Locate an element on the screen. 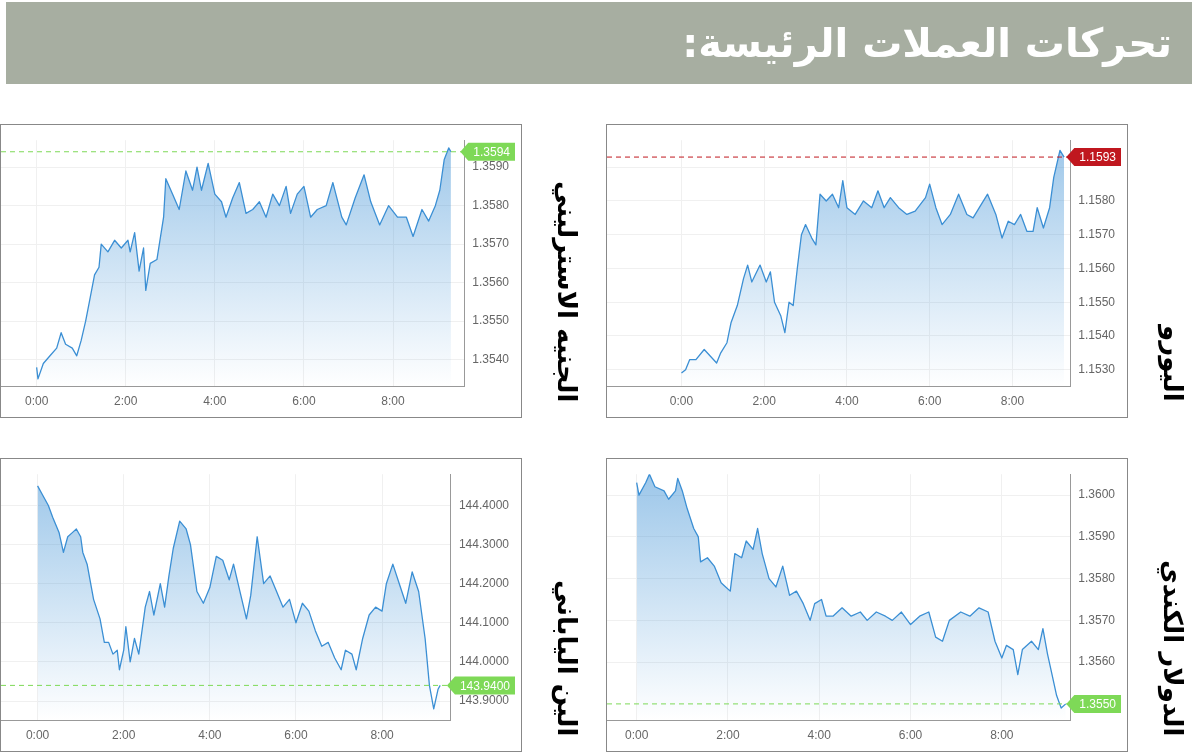  ref-line-label: 1.3594 is located at coordinates (492, 152).